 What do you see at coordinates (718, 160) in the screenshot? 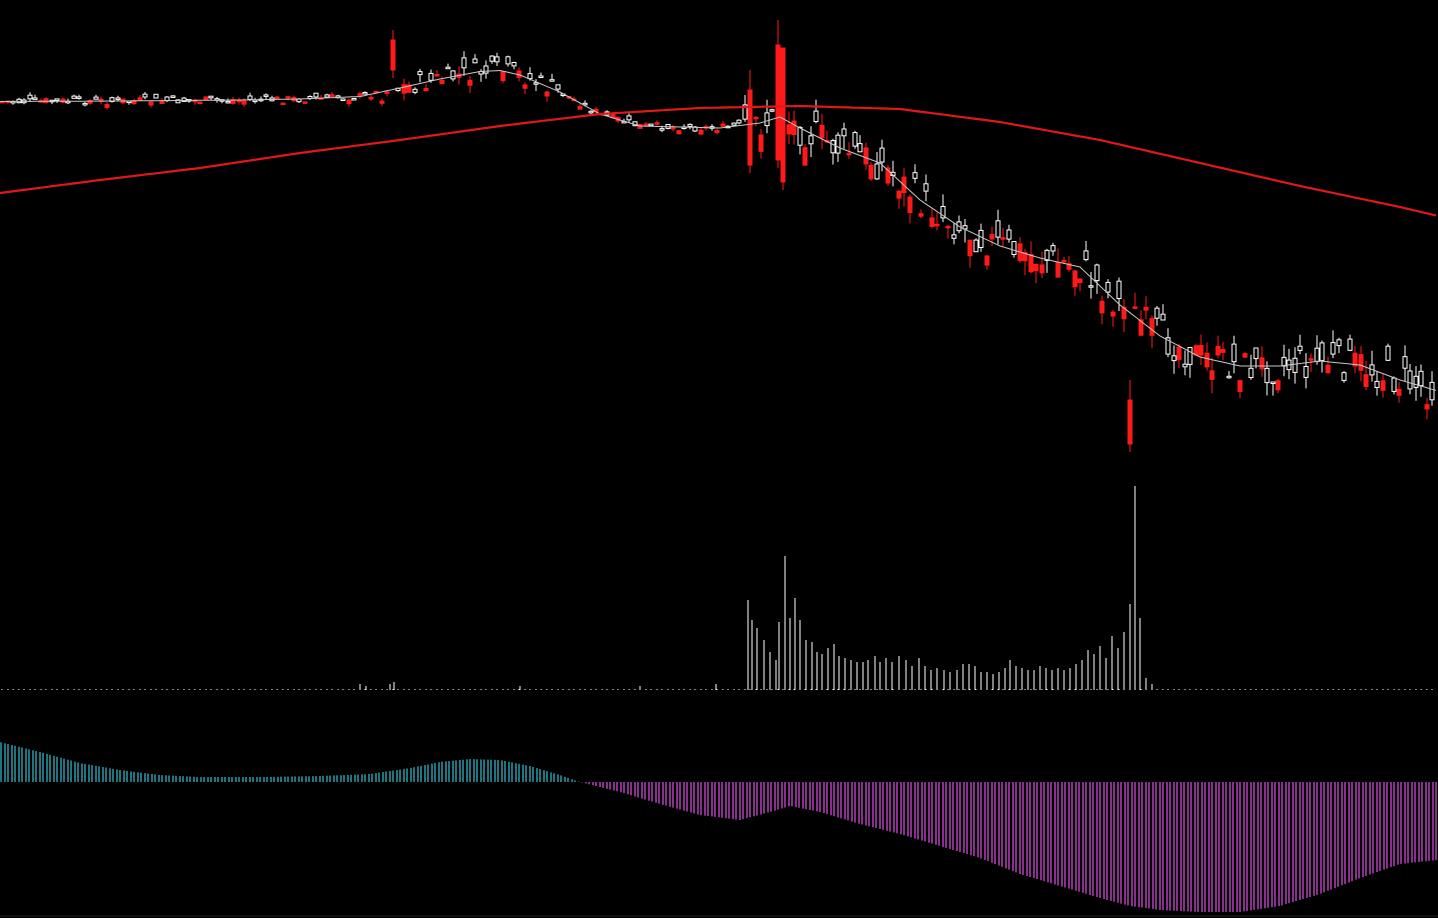
I see `ma-long-line` at bounding box center [718, 160].